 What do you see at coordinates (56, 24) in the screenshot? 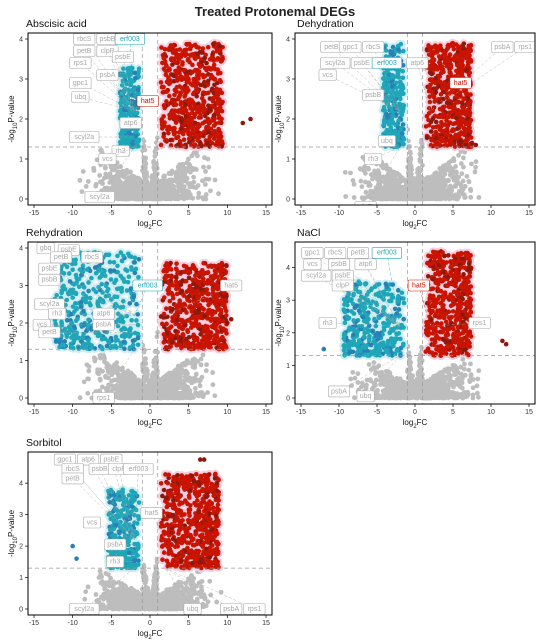
I see `panel-title: Abscisic acid` at bounding box center [56, 24].